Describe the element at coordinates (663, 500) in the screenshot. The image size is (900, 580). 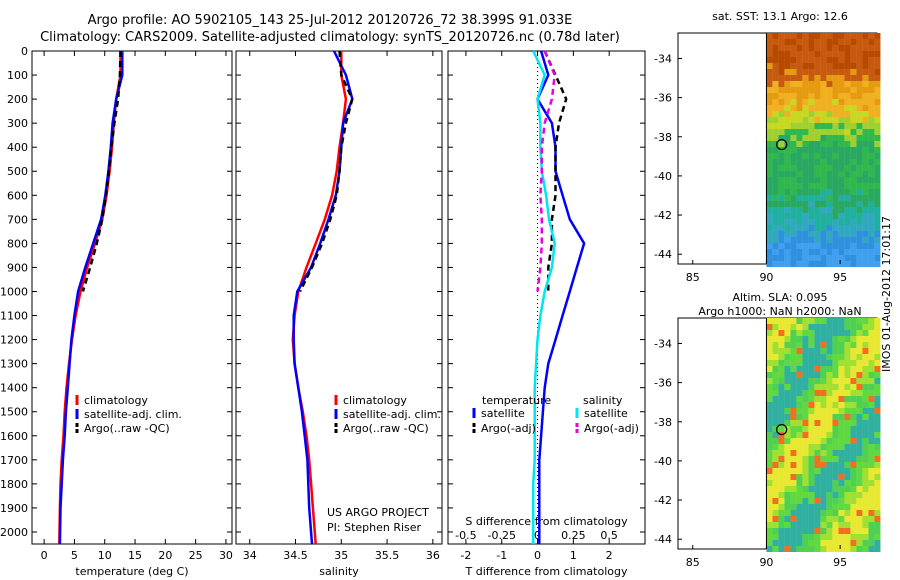
I see `map-sla-ytick-label: -42` at that location.